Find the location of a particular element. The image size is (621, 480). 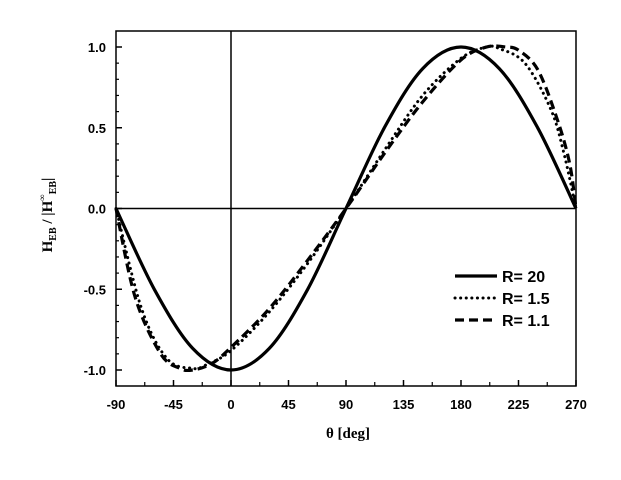

legend: R= 20 R= 1.5 R= 1.1 is located at coordinates (501, 299).